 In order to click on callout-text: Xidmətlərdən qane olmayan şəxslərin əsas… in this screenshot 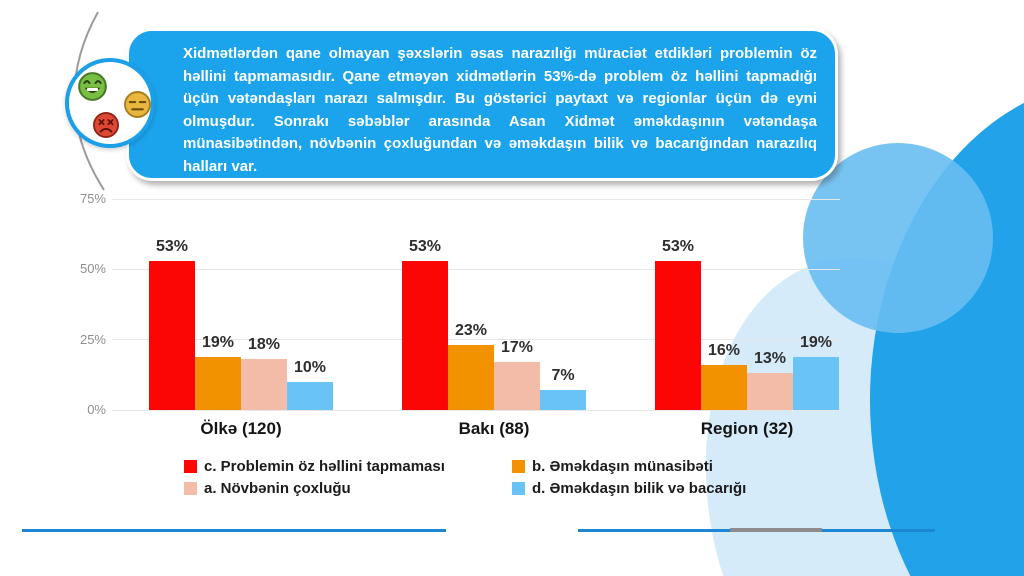, I will do `click(500, 110)`.